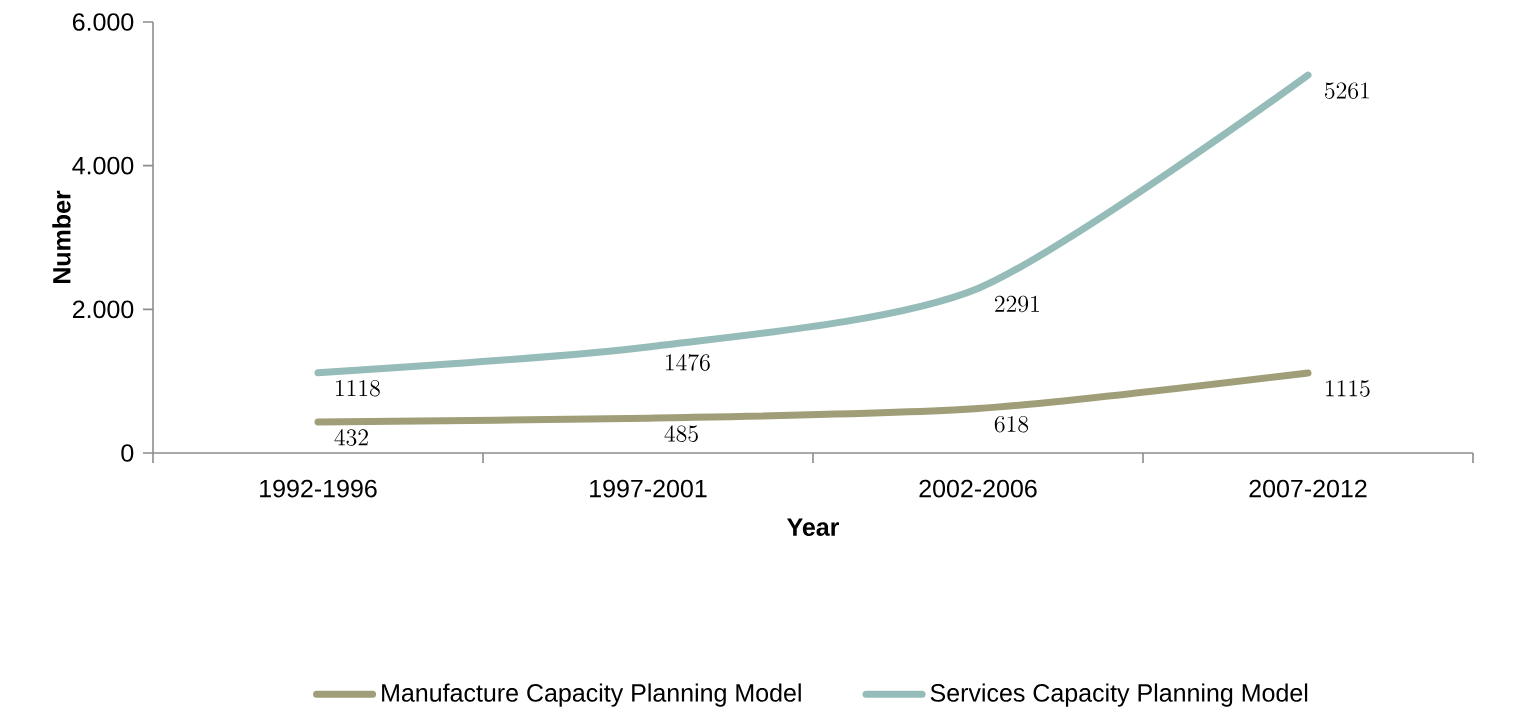  I want to click on y-axis-title: Number, so click(61, 237).